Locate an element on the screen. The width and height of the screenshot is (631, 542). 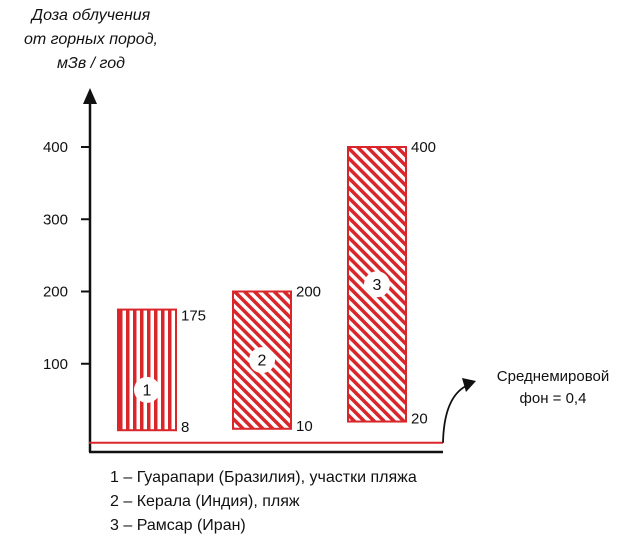
y-axis-title-line: Доза облучения is located at coordinates (91, 15).